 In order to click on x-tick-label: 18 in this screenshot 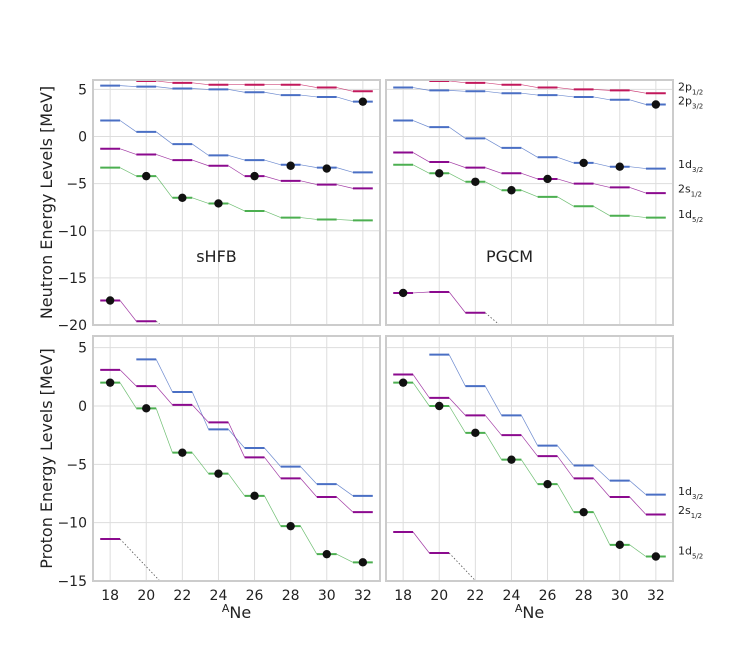, I will do `click(110, 596)`.